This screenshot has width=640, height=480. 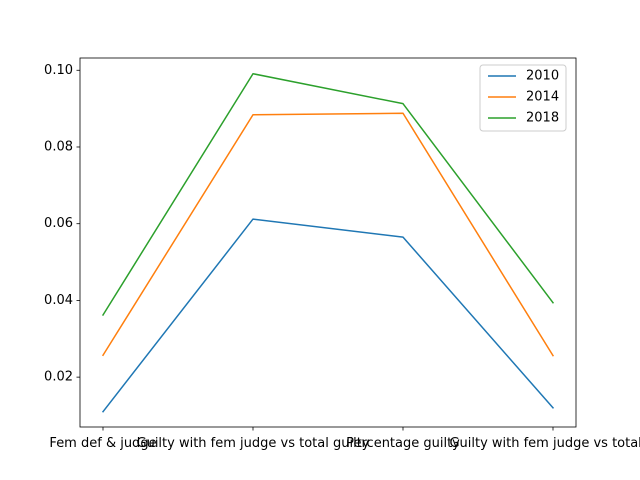 I want to click on x-tick-label: Percentage guilty, so click(x=403, y=443).